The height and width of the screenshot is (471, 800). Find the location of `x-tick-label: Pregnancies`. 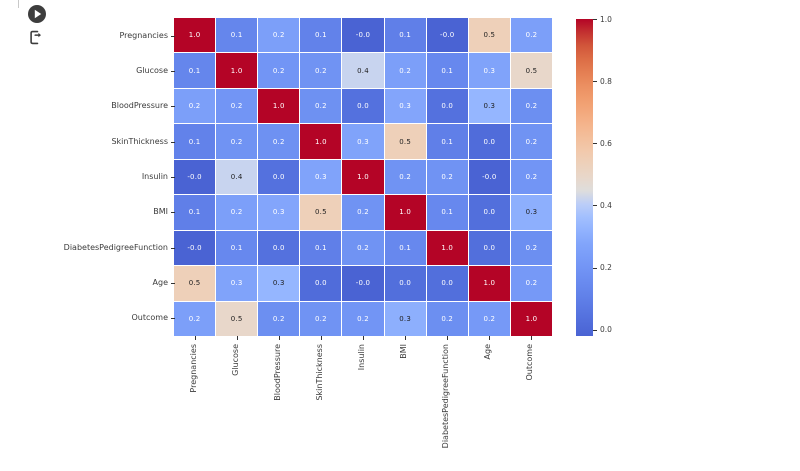

x-tick-label: Pregnancies is located at coordinates (193, 368).